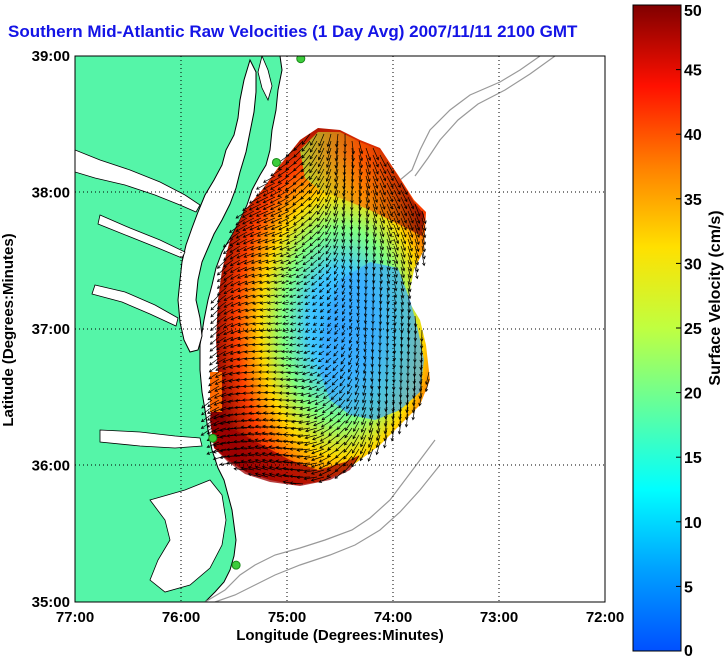  I want to click on x-tick-labels: 77:00 76:00 75:00 74:00 73:00 72:00, so click(340, 617).